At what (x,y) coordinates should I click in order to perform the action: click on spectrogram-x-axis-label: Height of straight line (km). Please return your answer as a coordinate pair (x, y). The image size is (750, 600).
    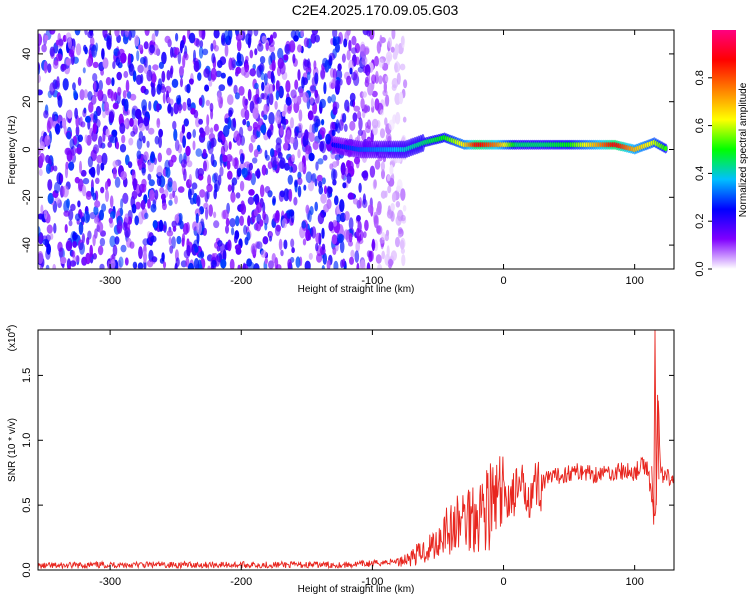
    Looking at the image, I should click on (356, 289).